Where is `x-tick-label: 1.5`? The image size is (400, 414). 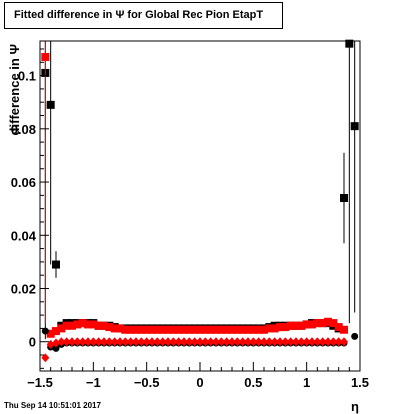
x-tick-label: 1.5 is located at coordinates (360, 382).